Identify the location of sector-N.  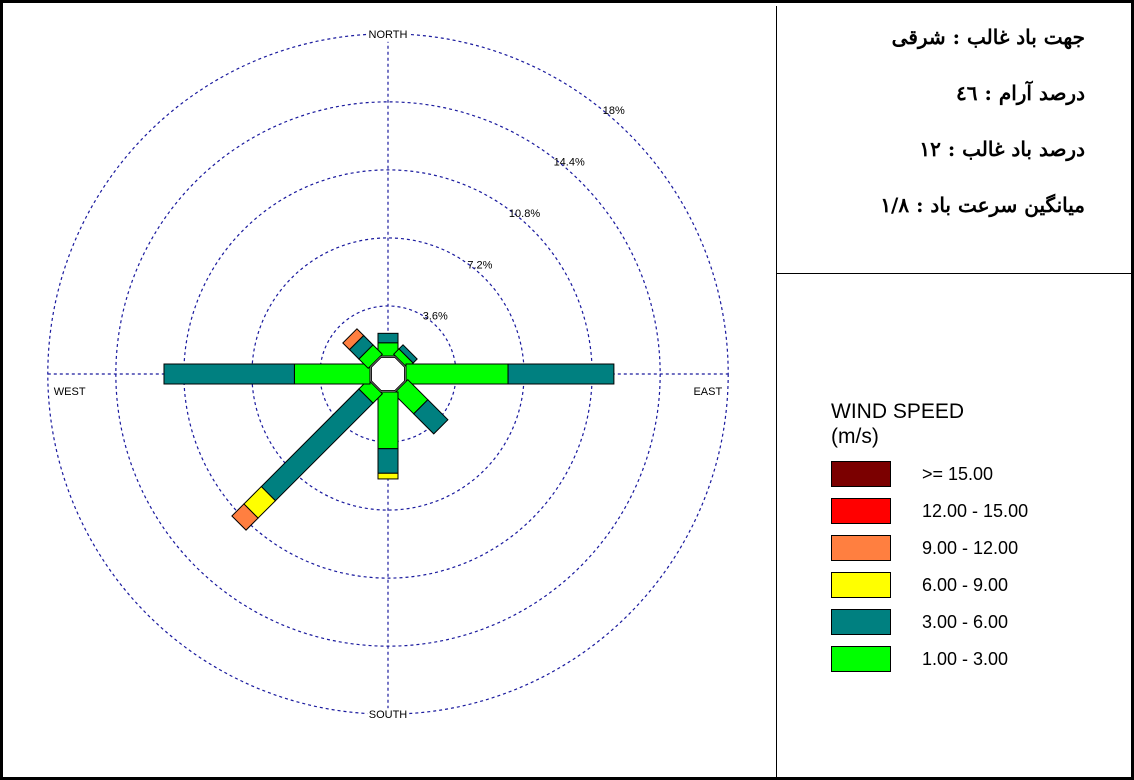
(388, 344).